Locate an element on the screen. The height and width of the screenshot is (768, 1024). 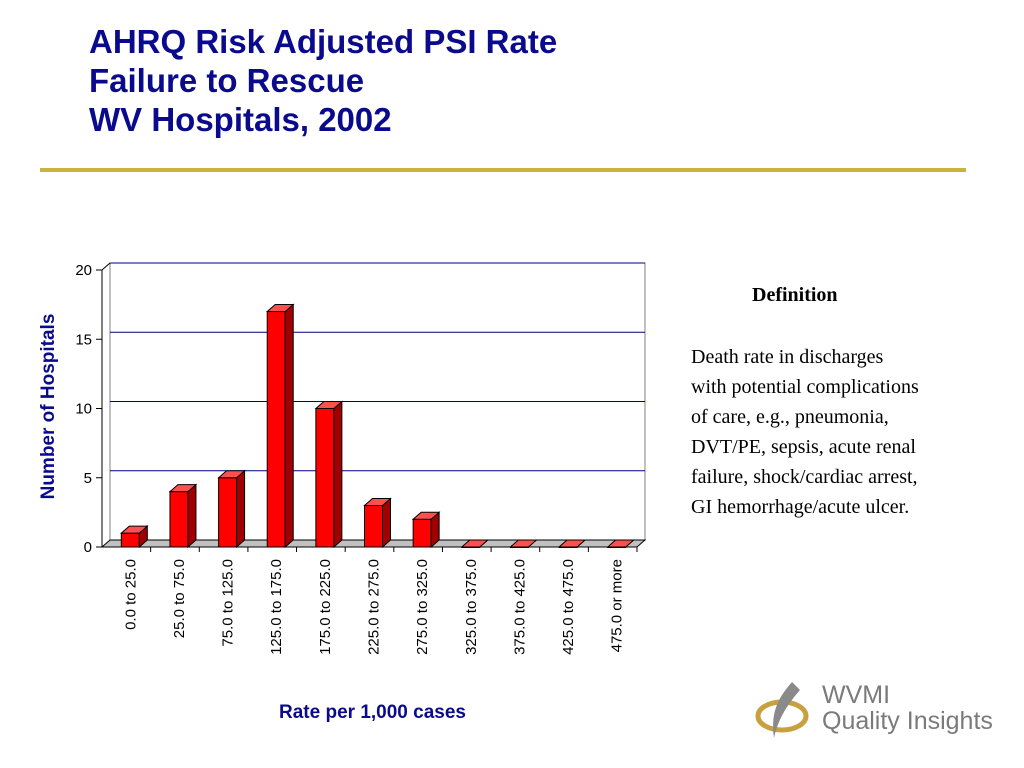
x-category-label: 275.0 to 325.0 is located at coordinates (422, 607).